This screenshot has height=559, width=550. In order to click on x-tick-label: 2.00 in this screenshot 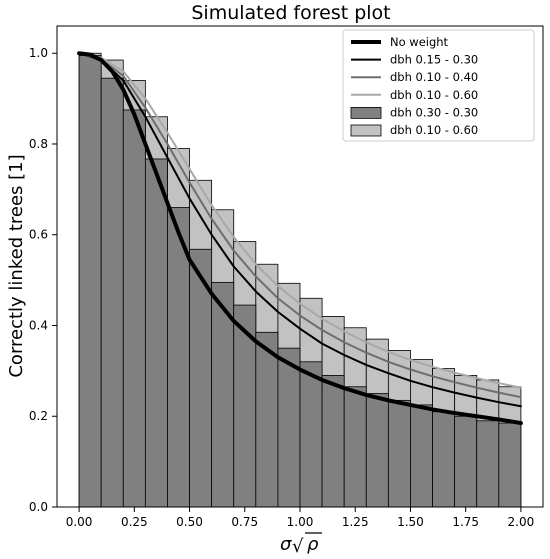, I will do `click(521, 522)`.